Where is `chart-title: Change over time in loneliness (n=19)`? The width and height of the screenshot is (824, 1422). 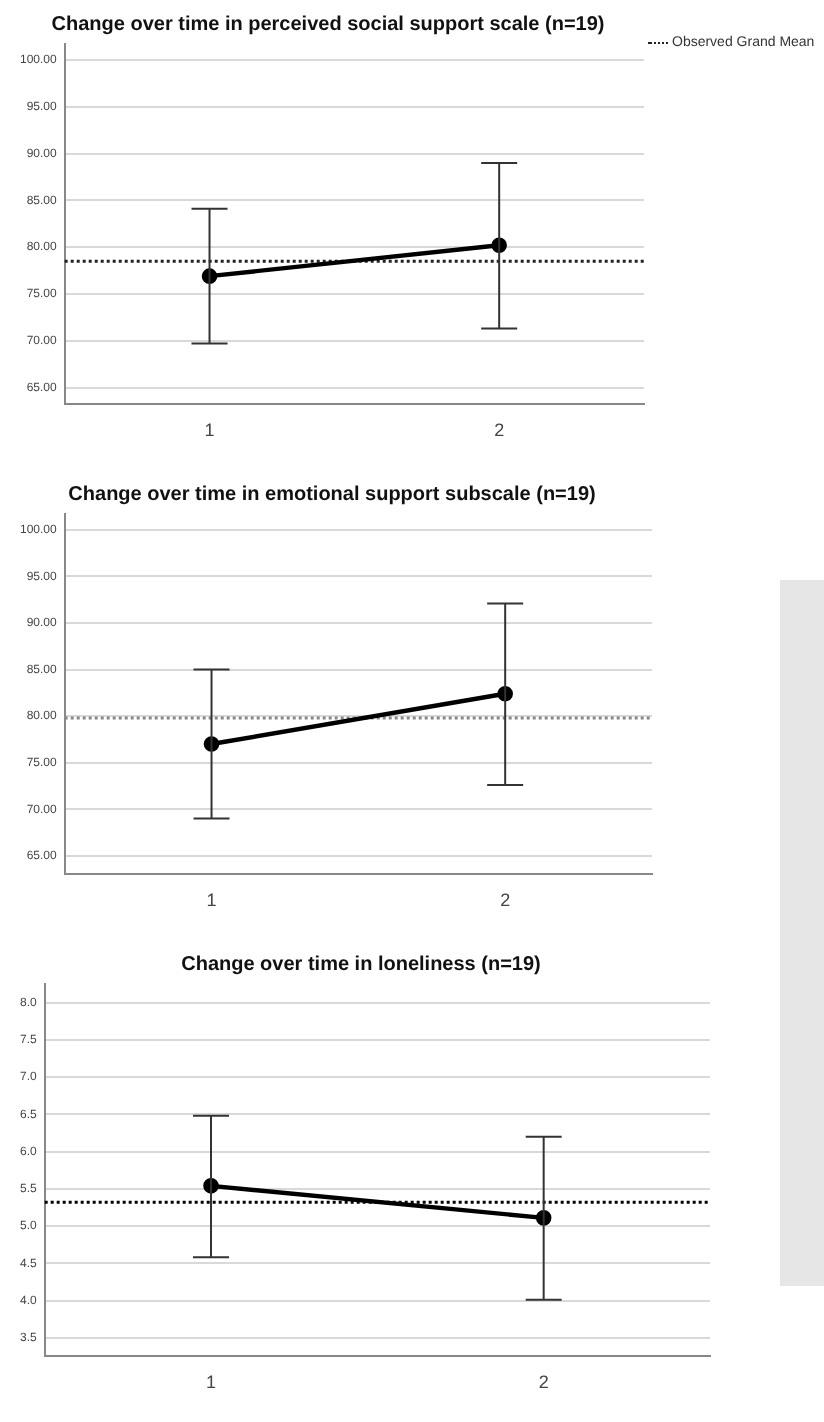
chart-title: Change over time in loneliness (n=19) is located at coordinates (361, 964).